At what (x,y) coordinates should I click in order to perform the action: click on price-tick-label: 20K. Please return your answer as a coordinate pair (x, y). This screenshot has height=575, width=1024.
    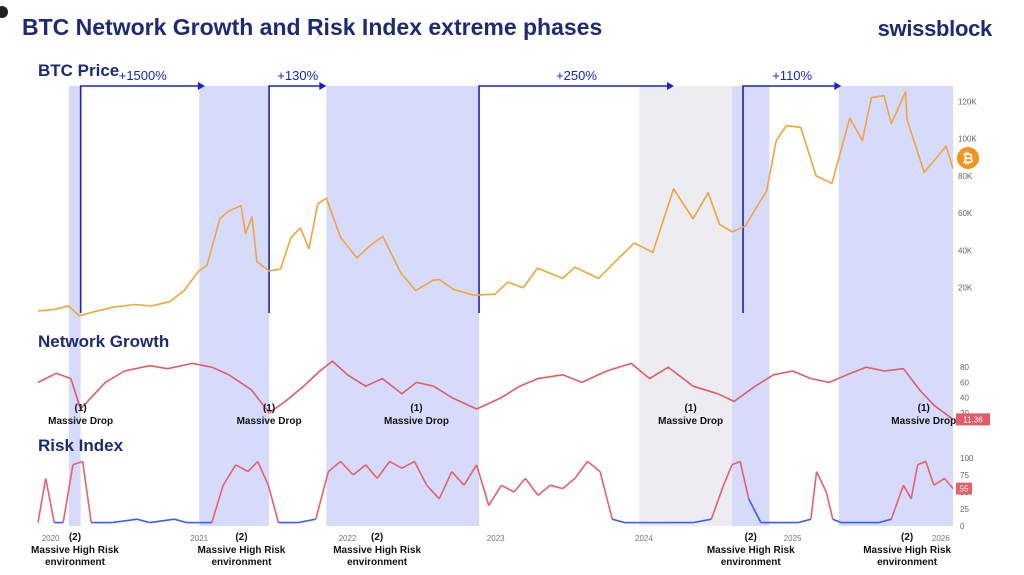
    Looking at the image, I should click on (965, 288).